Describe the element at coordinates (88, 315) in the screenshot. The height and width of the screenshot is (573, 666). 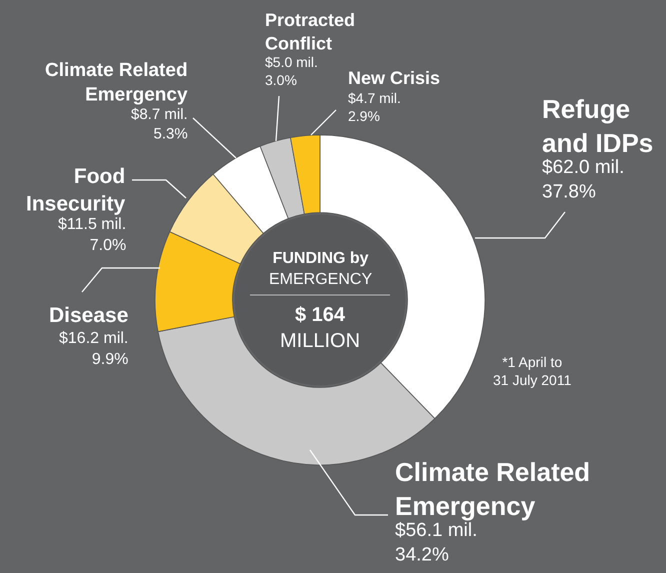
I see `slice-label: Disease` at that location.